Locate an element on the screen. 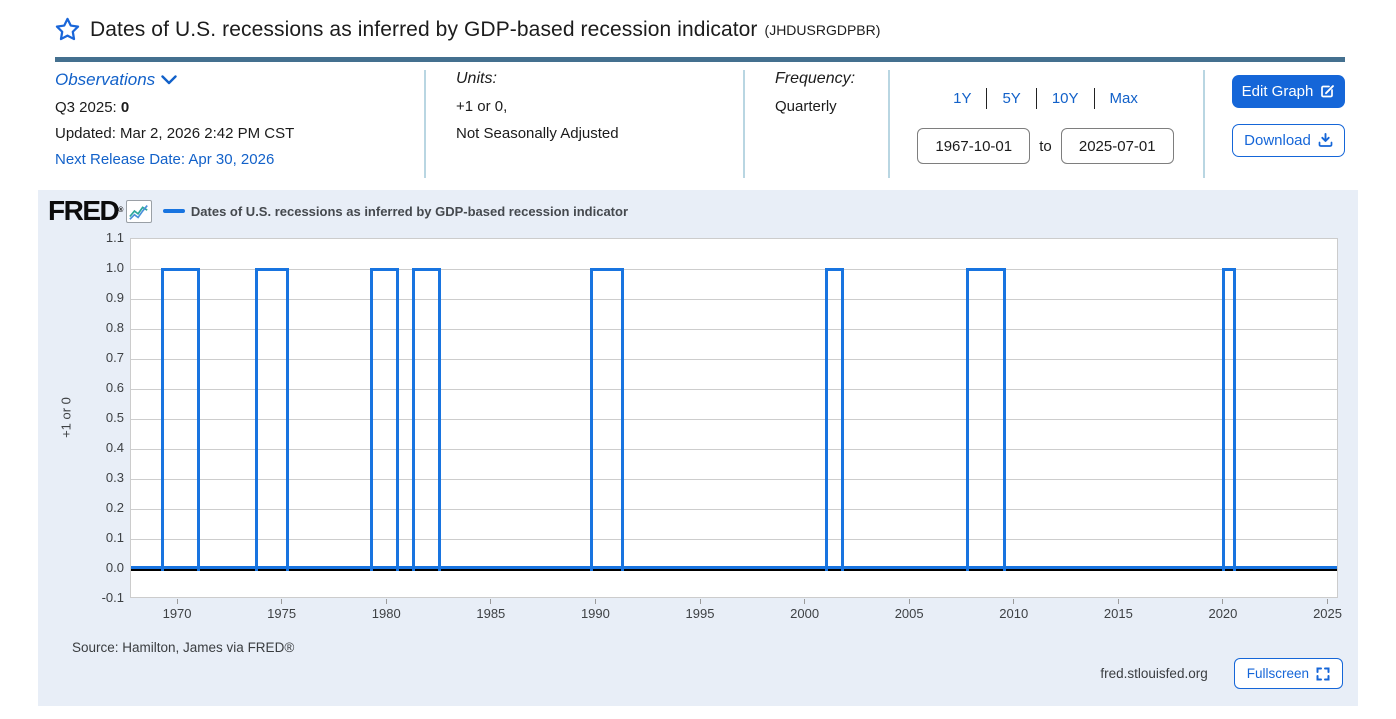  fullscreen-icon is located at coordinates (1323, 673).